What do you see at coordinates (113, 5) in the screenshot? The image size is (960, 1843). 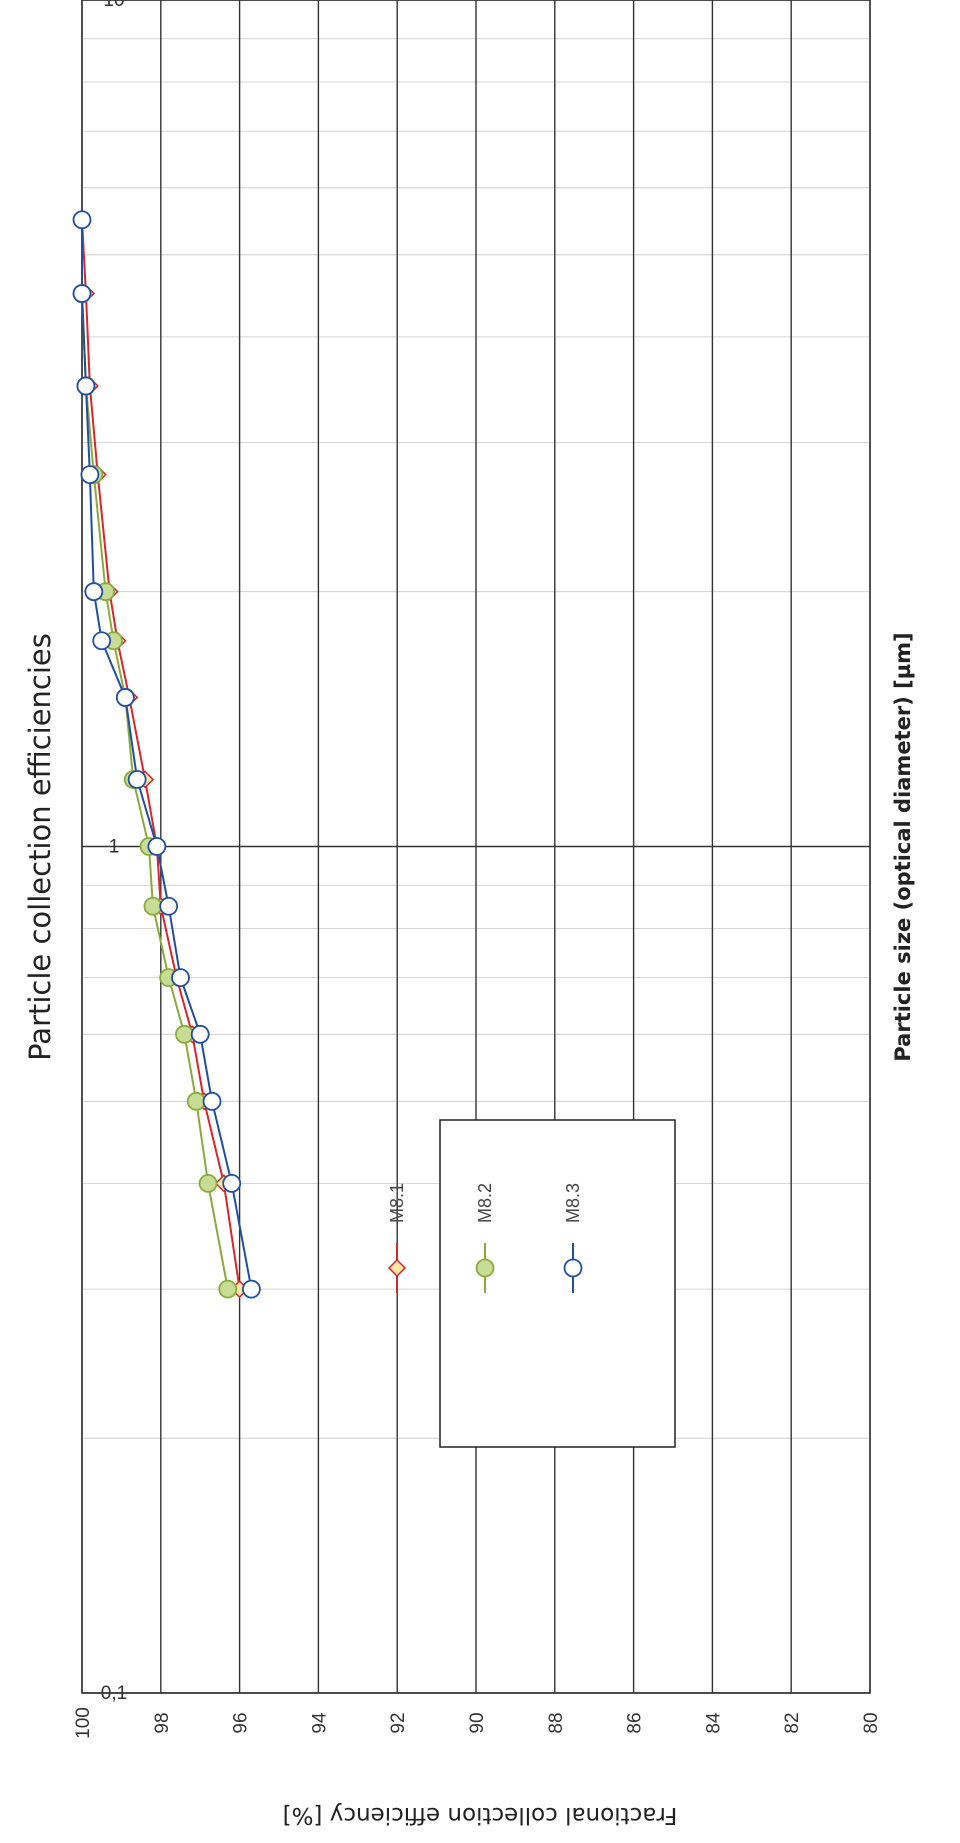 I see `x-tick-label: 10` at bounding box center [113, 5].